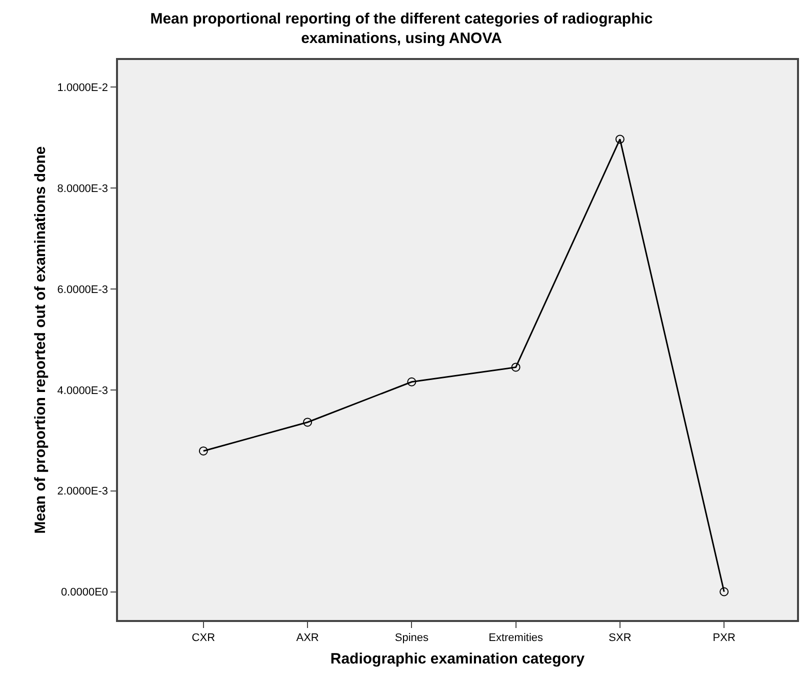  What do you see at coordinates (307, 638) in the screenshot?
I see `x-tick-label: AXR` at bounding box center [307, 638].